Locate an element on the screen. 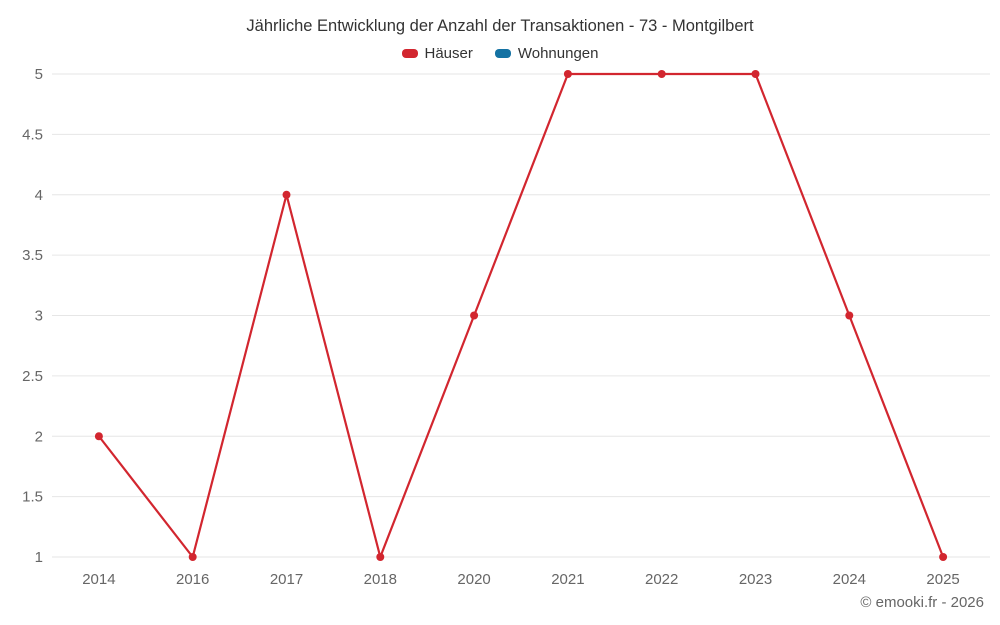 The image size is (1000, 625). x-axis-tick-label: 2020 is located at coordinates (473, 579).